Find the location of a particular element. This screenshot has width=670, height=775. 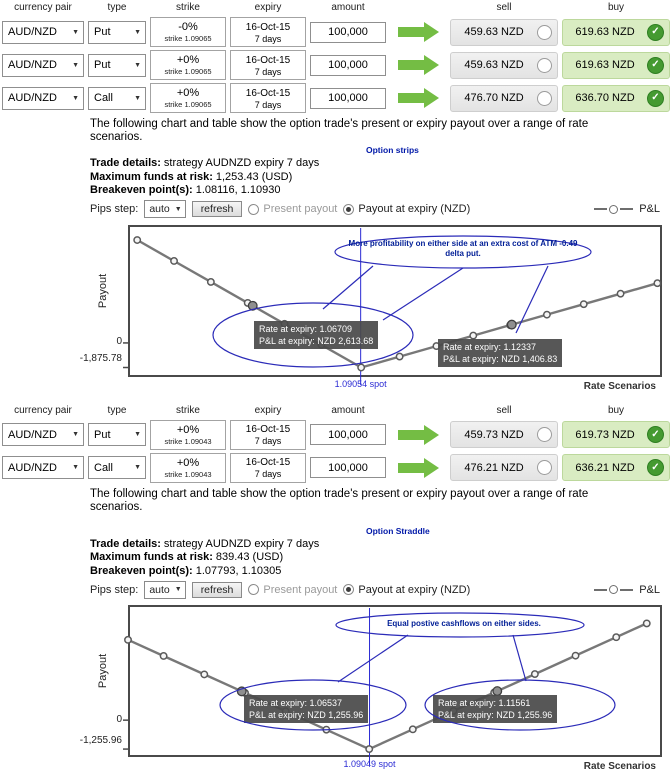

buy-button: 636.21 NZD ✓ is located at coordinates (616, 467).